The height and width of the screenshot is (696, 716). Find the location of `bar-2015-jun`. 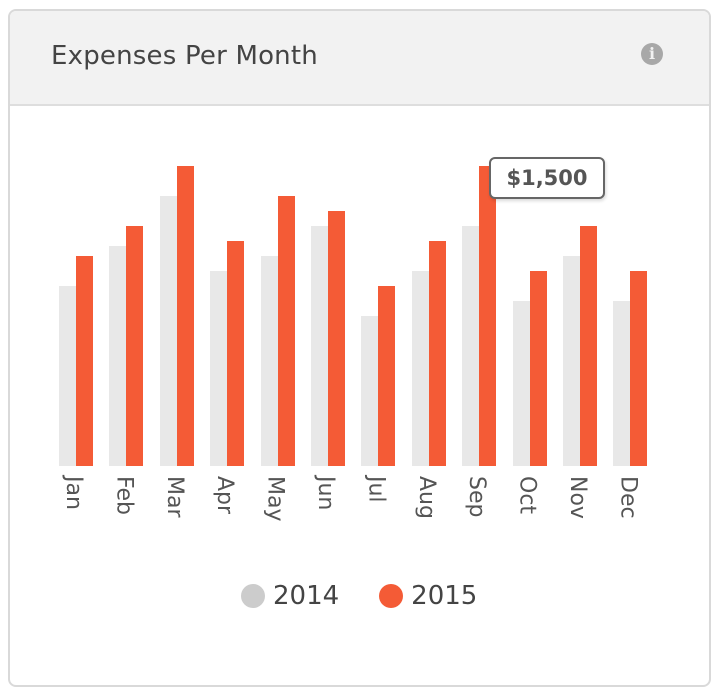

bar-2015-jun is located at coordinates (336, 338).